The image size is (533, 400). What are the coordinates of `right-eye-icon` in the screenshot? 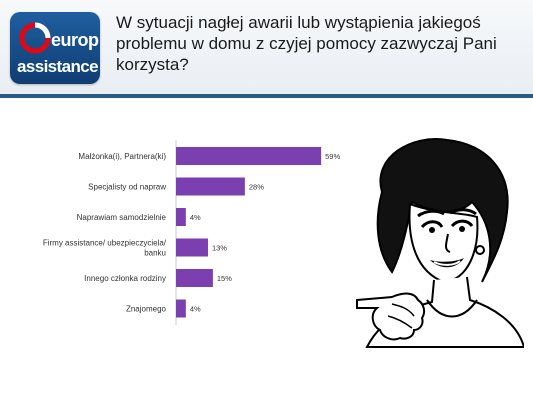 It's located at (462, 223).